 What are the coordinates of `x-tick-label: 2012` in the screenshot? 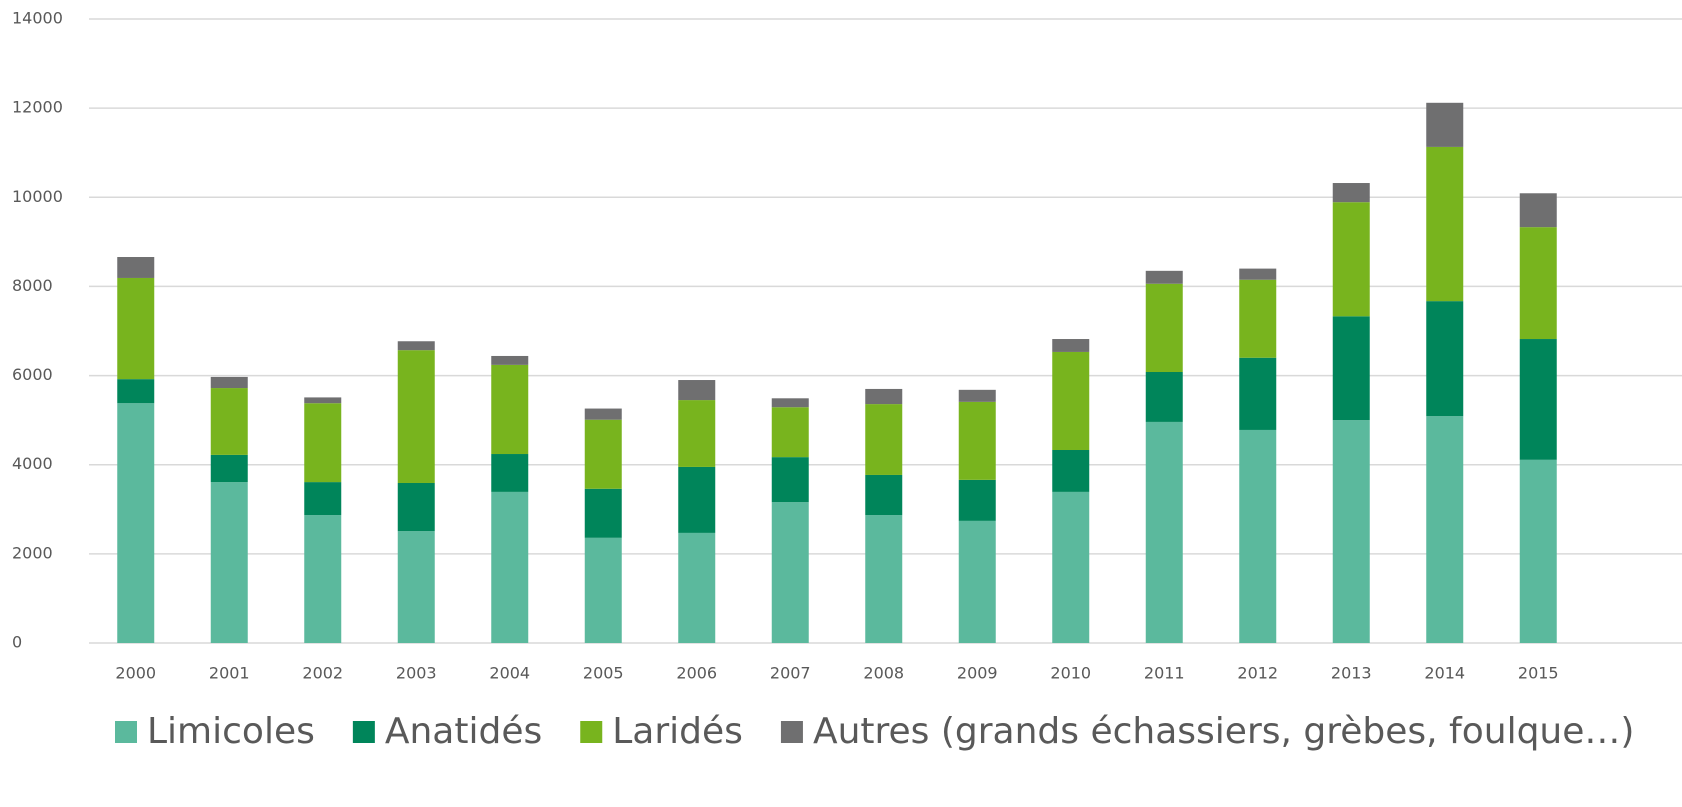 It's located at (1257, 673).